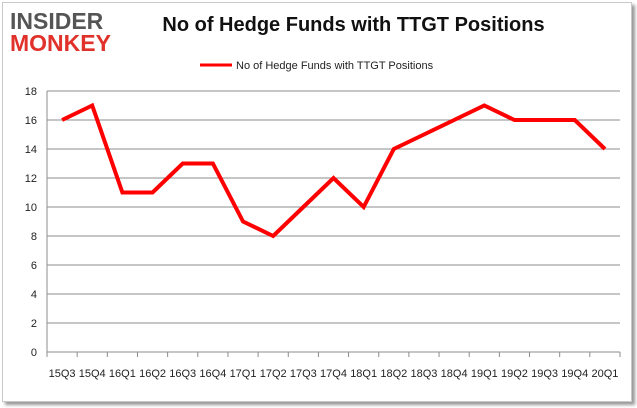  What do you see at coordinates (514, 374) in the screenshot?
I see `x-tick-label: 19Q2` at bounding box center [514, 374].